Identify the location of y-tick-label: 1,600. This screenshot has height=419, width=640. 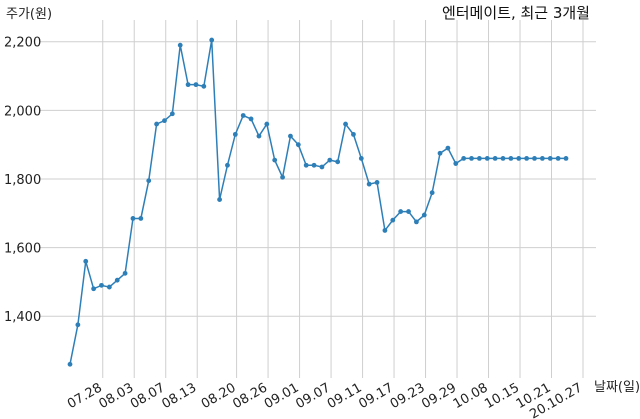
(22, 249).